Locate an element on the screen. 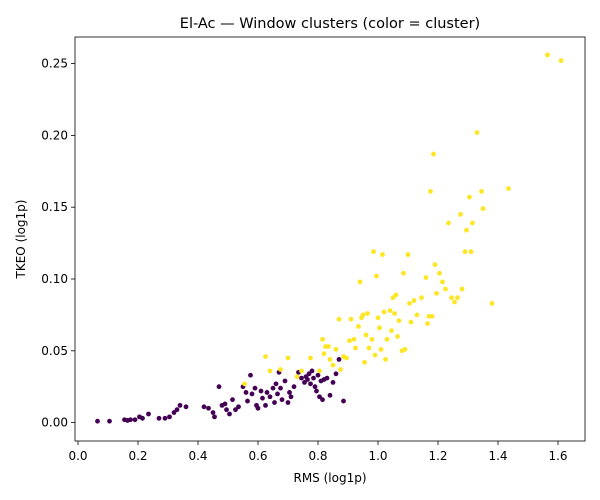  y-tick-label: 0.00 is located at coordinates (54, 423).